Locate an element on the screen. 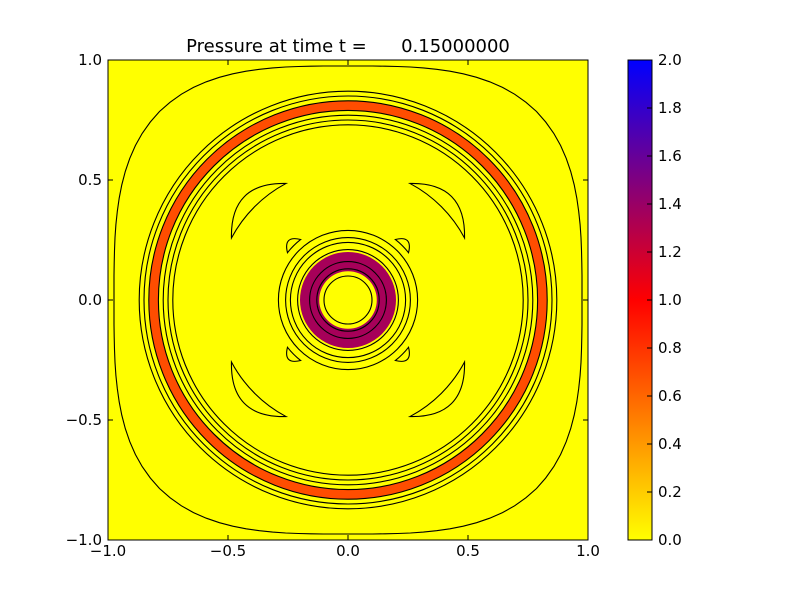 The image size is (800, 600). colorbar-tick-label: 0.2 is located at coordinates (670, 492).